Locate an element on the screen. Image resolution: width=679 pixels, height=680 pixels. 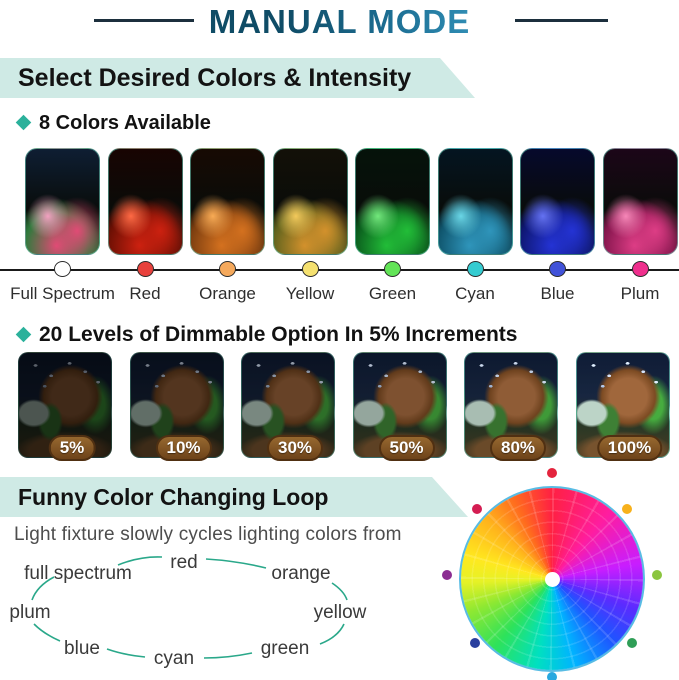
slider-dot-full-spectrum is located at coordinates (62, 269).